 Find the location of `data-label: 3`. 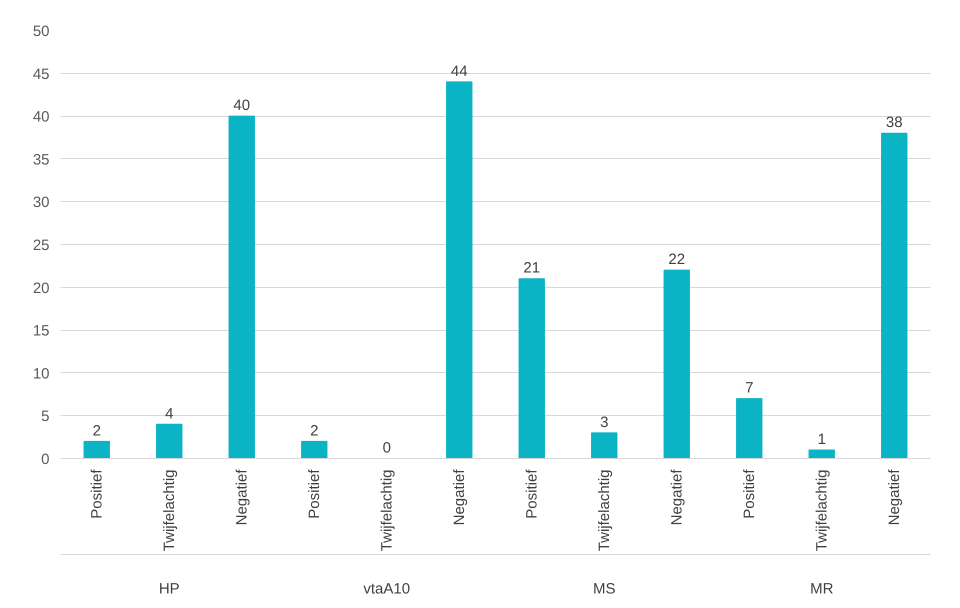

data-label: 3 is located at coordinates (604, 422).